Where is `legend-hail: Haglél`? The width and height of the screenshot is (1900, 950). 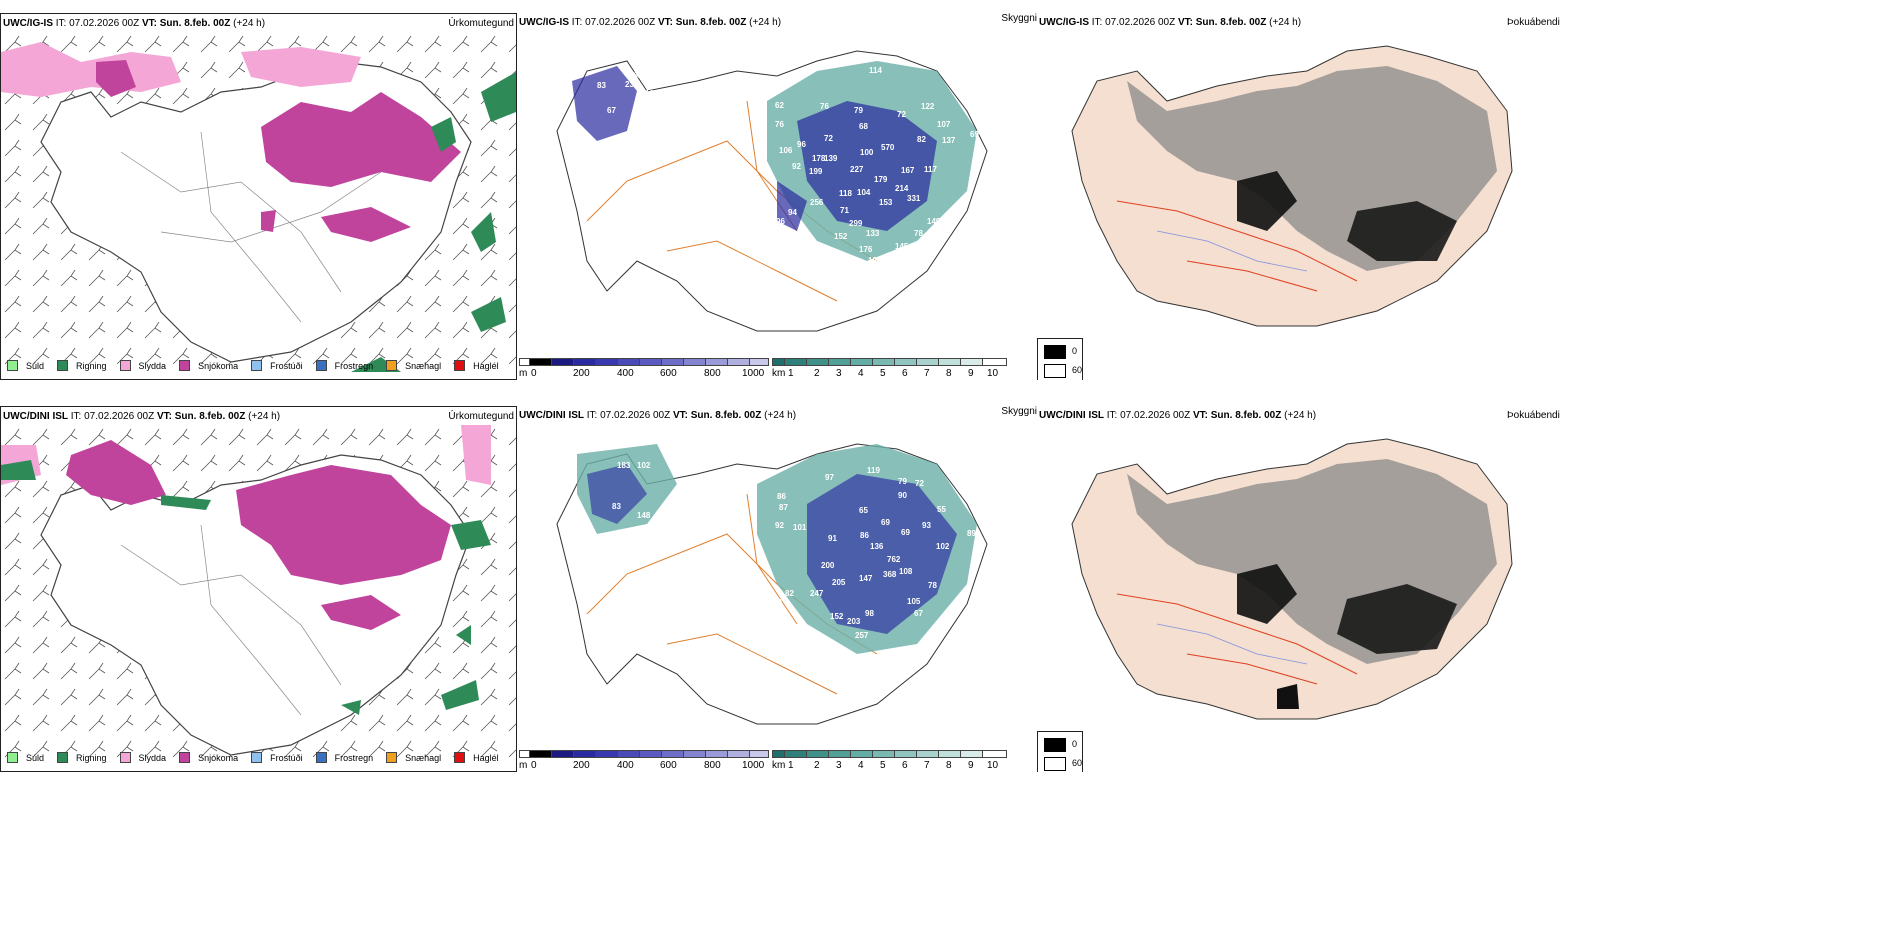 legend-hail: Haglél is located at coordinates (476, 365).